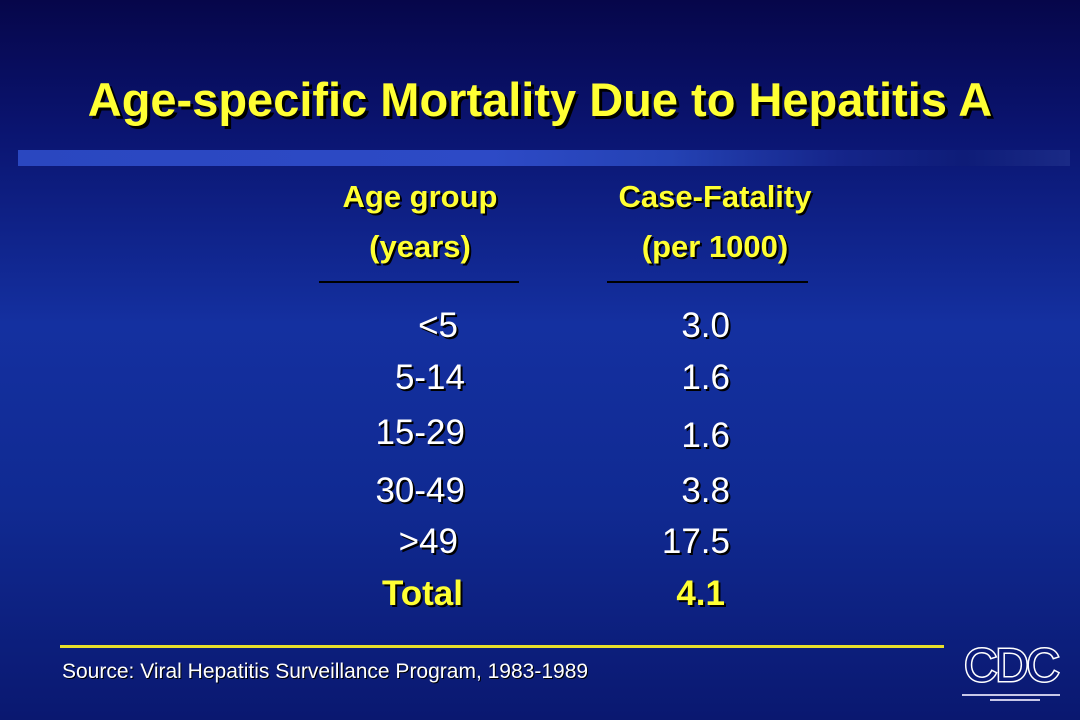  Describe the element at coordinates (715, 196) in the screenshot. I see `column-header-cf-line1: Case-Fatality` at that location.